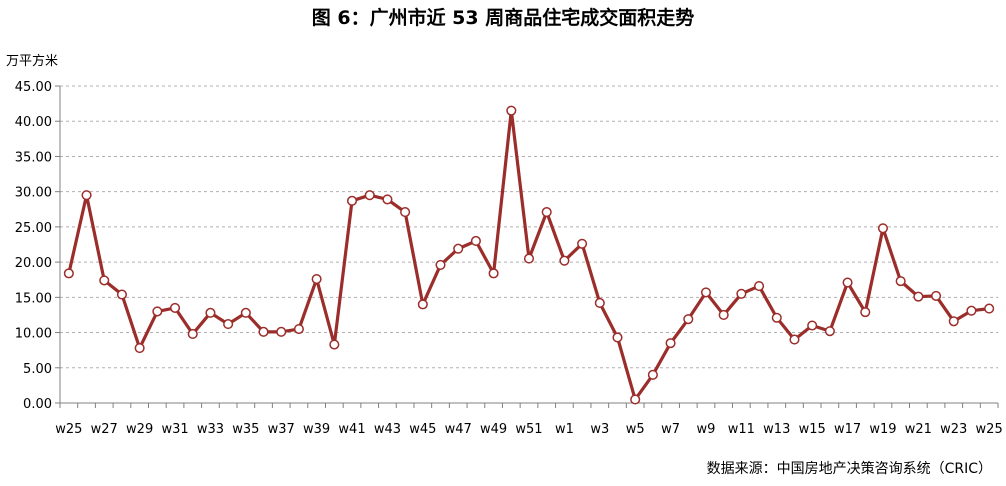 The width and height of the screenshot is (1006, 486). Describe the element at coordinates (812, 429) in the screenshot. I see `x-tick-label: w15` at that location.